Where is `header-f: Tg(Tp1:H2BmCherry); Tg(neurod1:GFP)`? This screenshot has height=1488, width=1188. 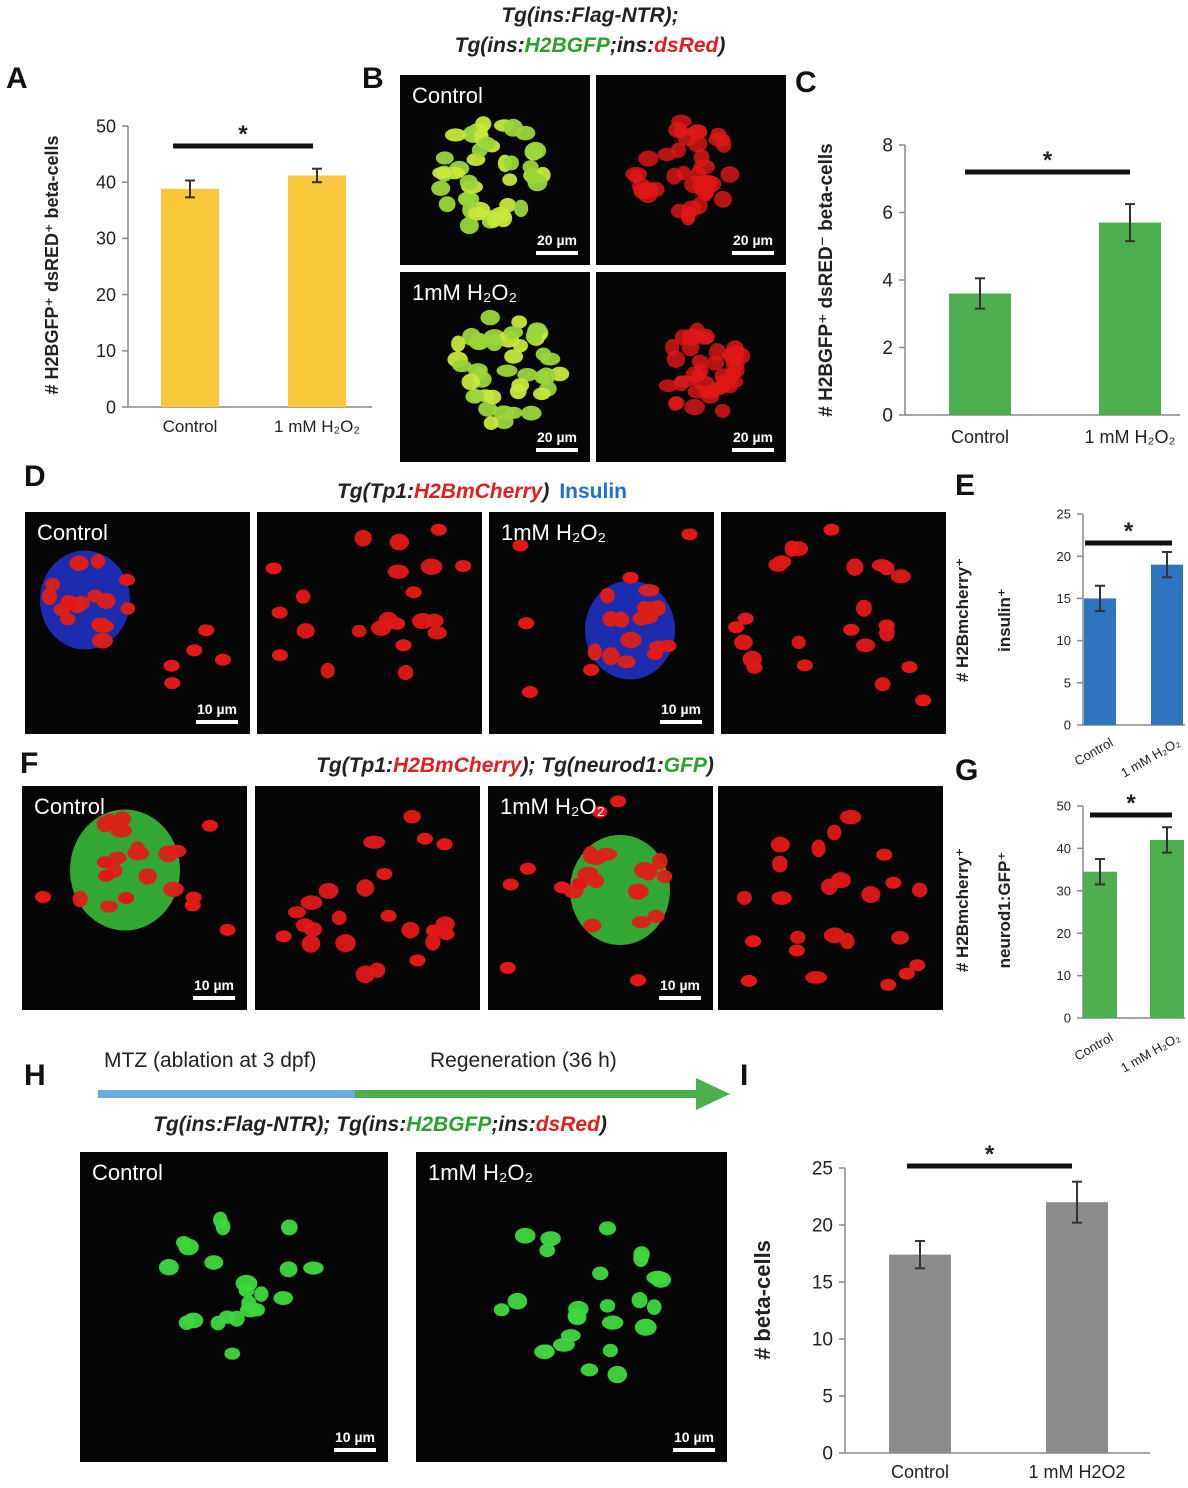 header-f: Tg(Tp1:H2BmCherry); Tg(neurod1:GFP) is located at coordinates (515, 765).